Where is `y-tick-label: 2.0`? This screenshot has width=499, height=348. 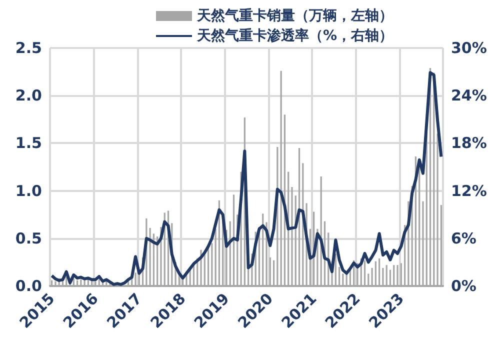 y-tick-label: 2.0 is located at coordinates (28, 95).